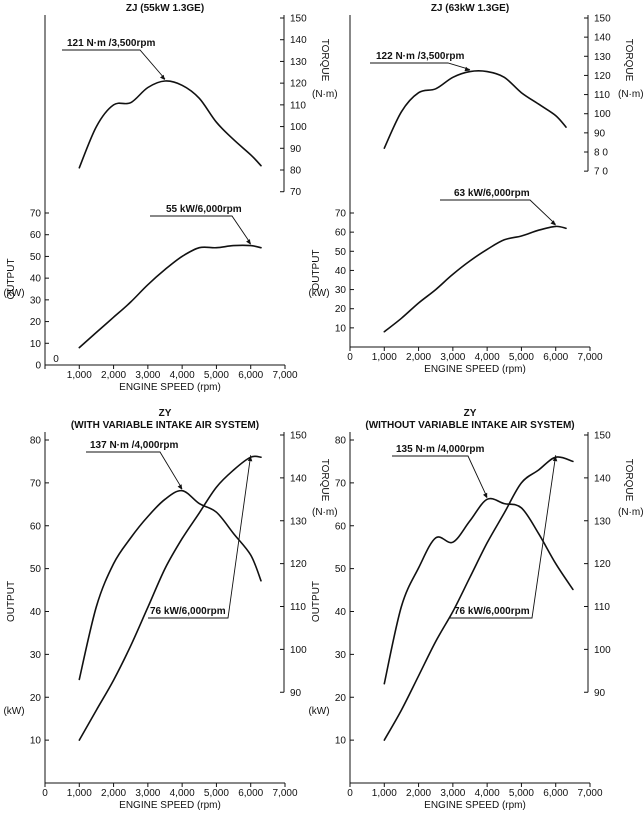  What do you see at coordinates (134, 445) in the screenshot?
I see `torque-peak-annotation: 137 N·m /4,000rpm` at bounding box center [134, 445].